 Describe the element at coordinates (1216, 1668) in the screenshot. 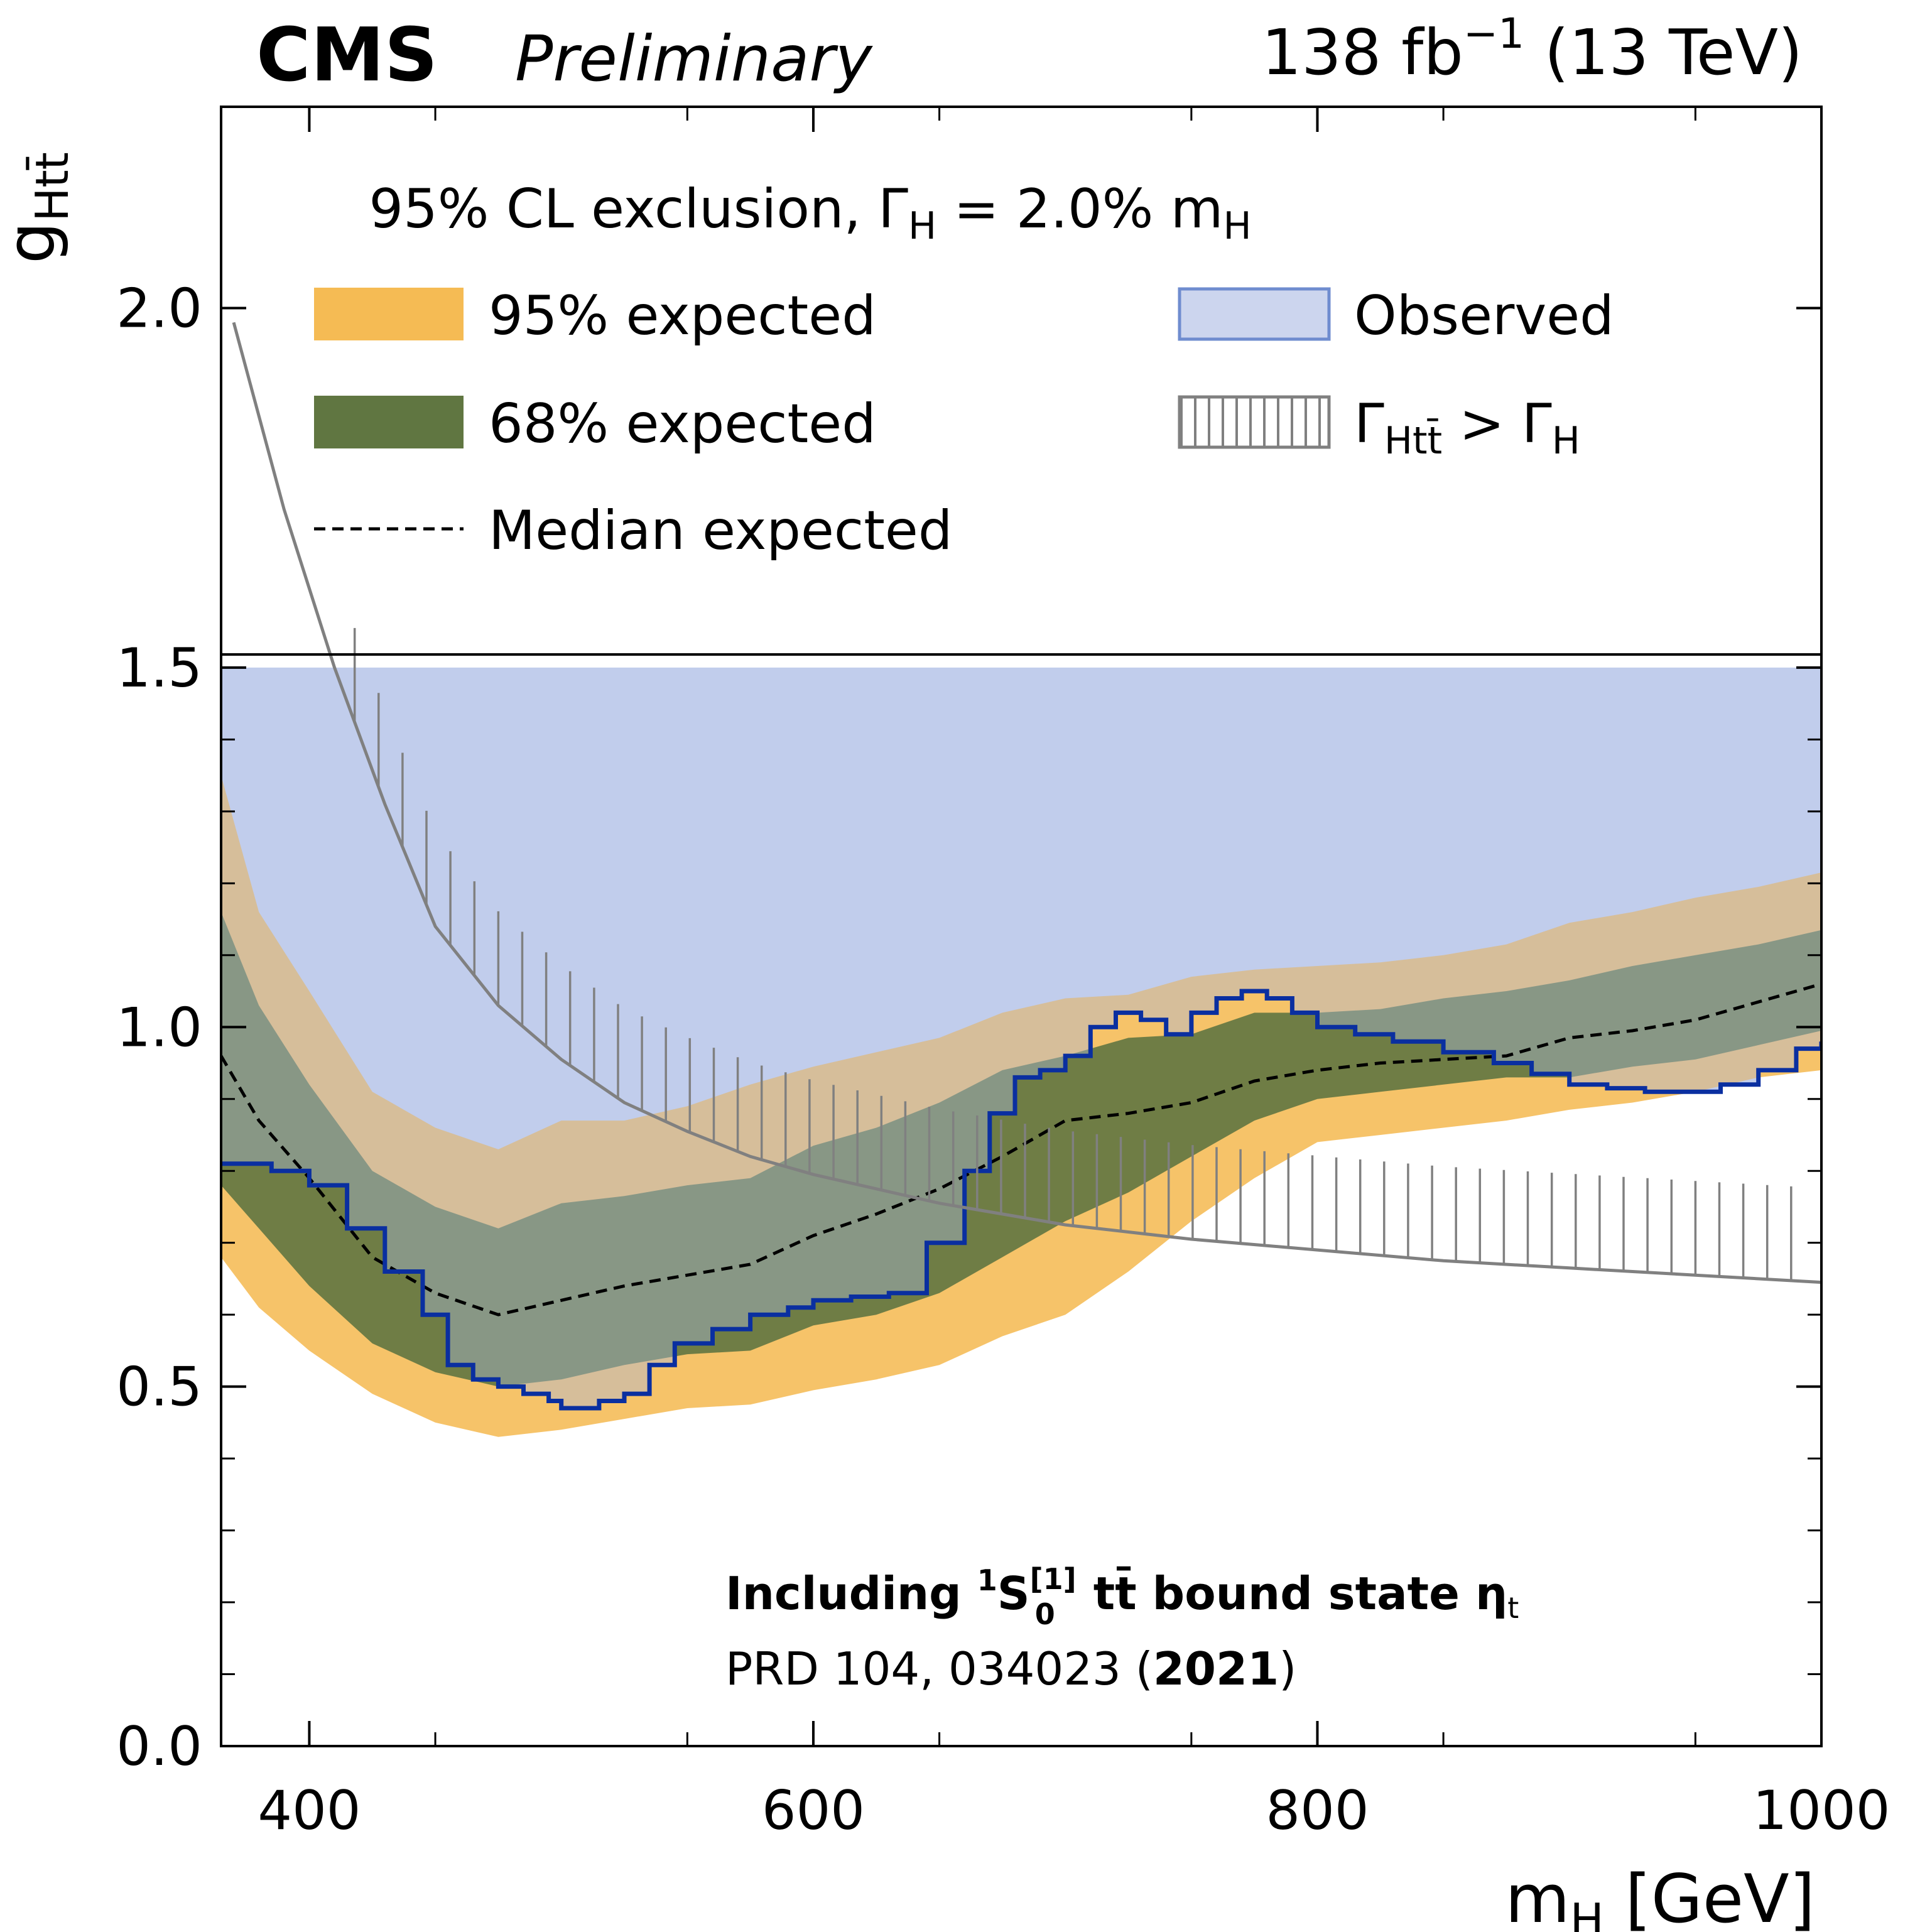

I see `annotation-year: 2021` at that location.